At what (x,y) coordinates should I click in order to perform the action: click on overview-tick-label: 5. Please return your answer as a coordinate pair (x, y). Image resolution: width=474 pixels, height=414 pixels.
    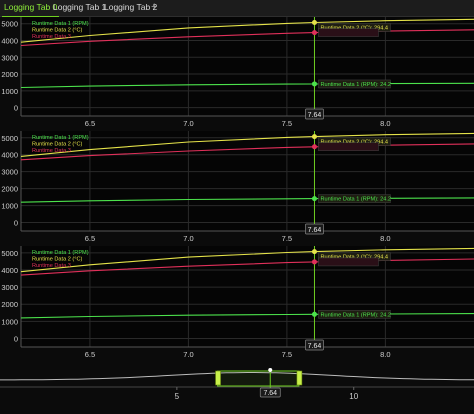
    Looking at the image, I should click on (177, 396).